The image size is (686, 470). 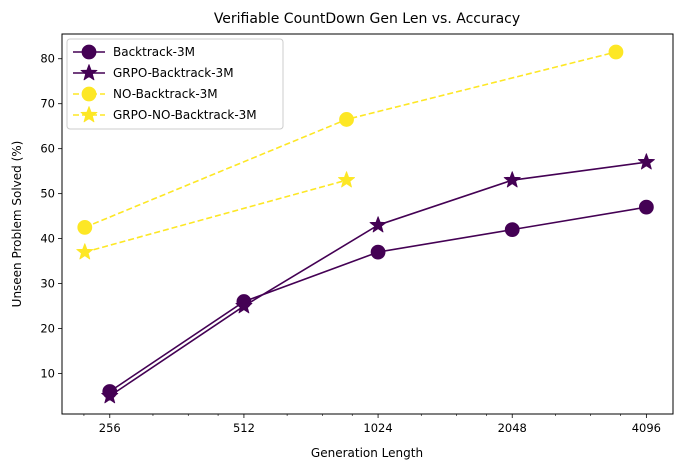 What do you see at coordinates (154, 52) in the screenshot?
I see `legend-label: Backtrack-3M` at bounding box center [154, 52].